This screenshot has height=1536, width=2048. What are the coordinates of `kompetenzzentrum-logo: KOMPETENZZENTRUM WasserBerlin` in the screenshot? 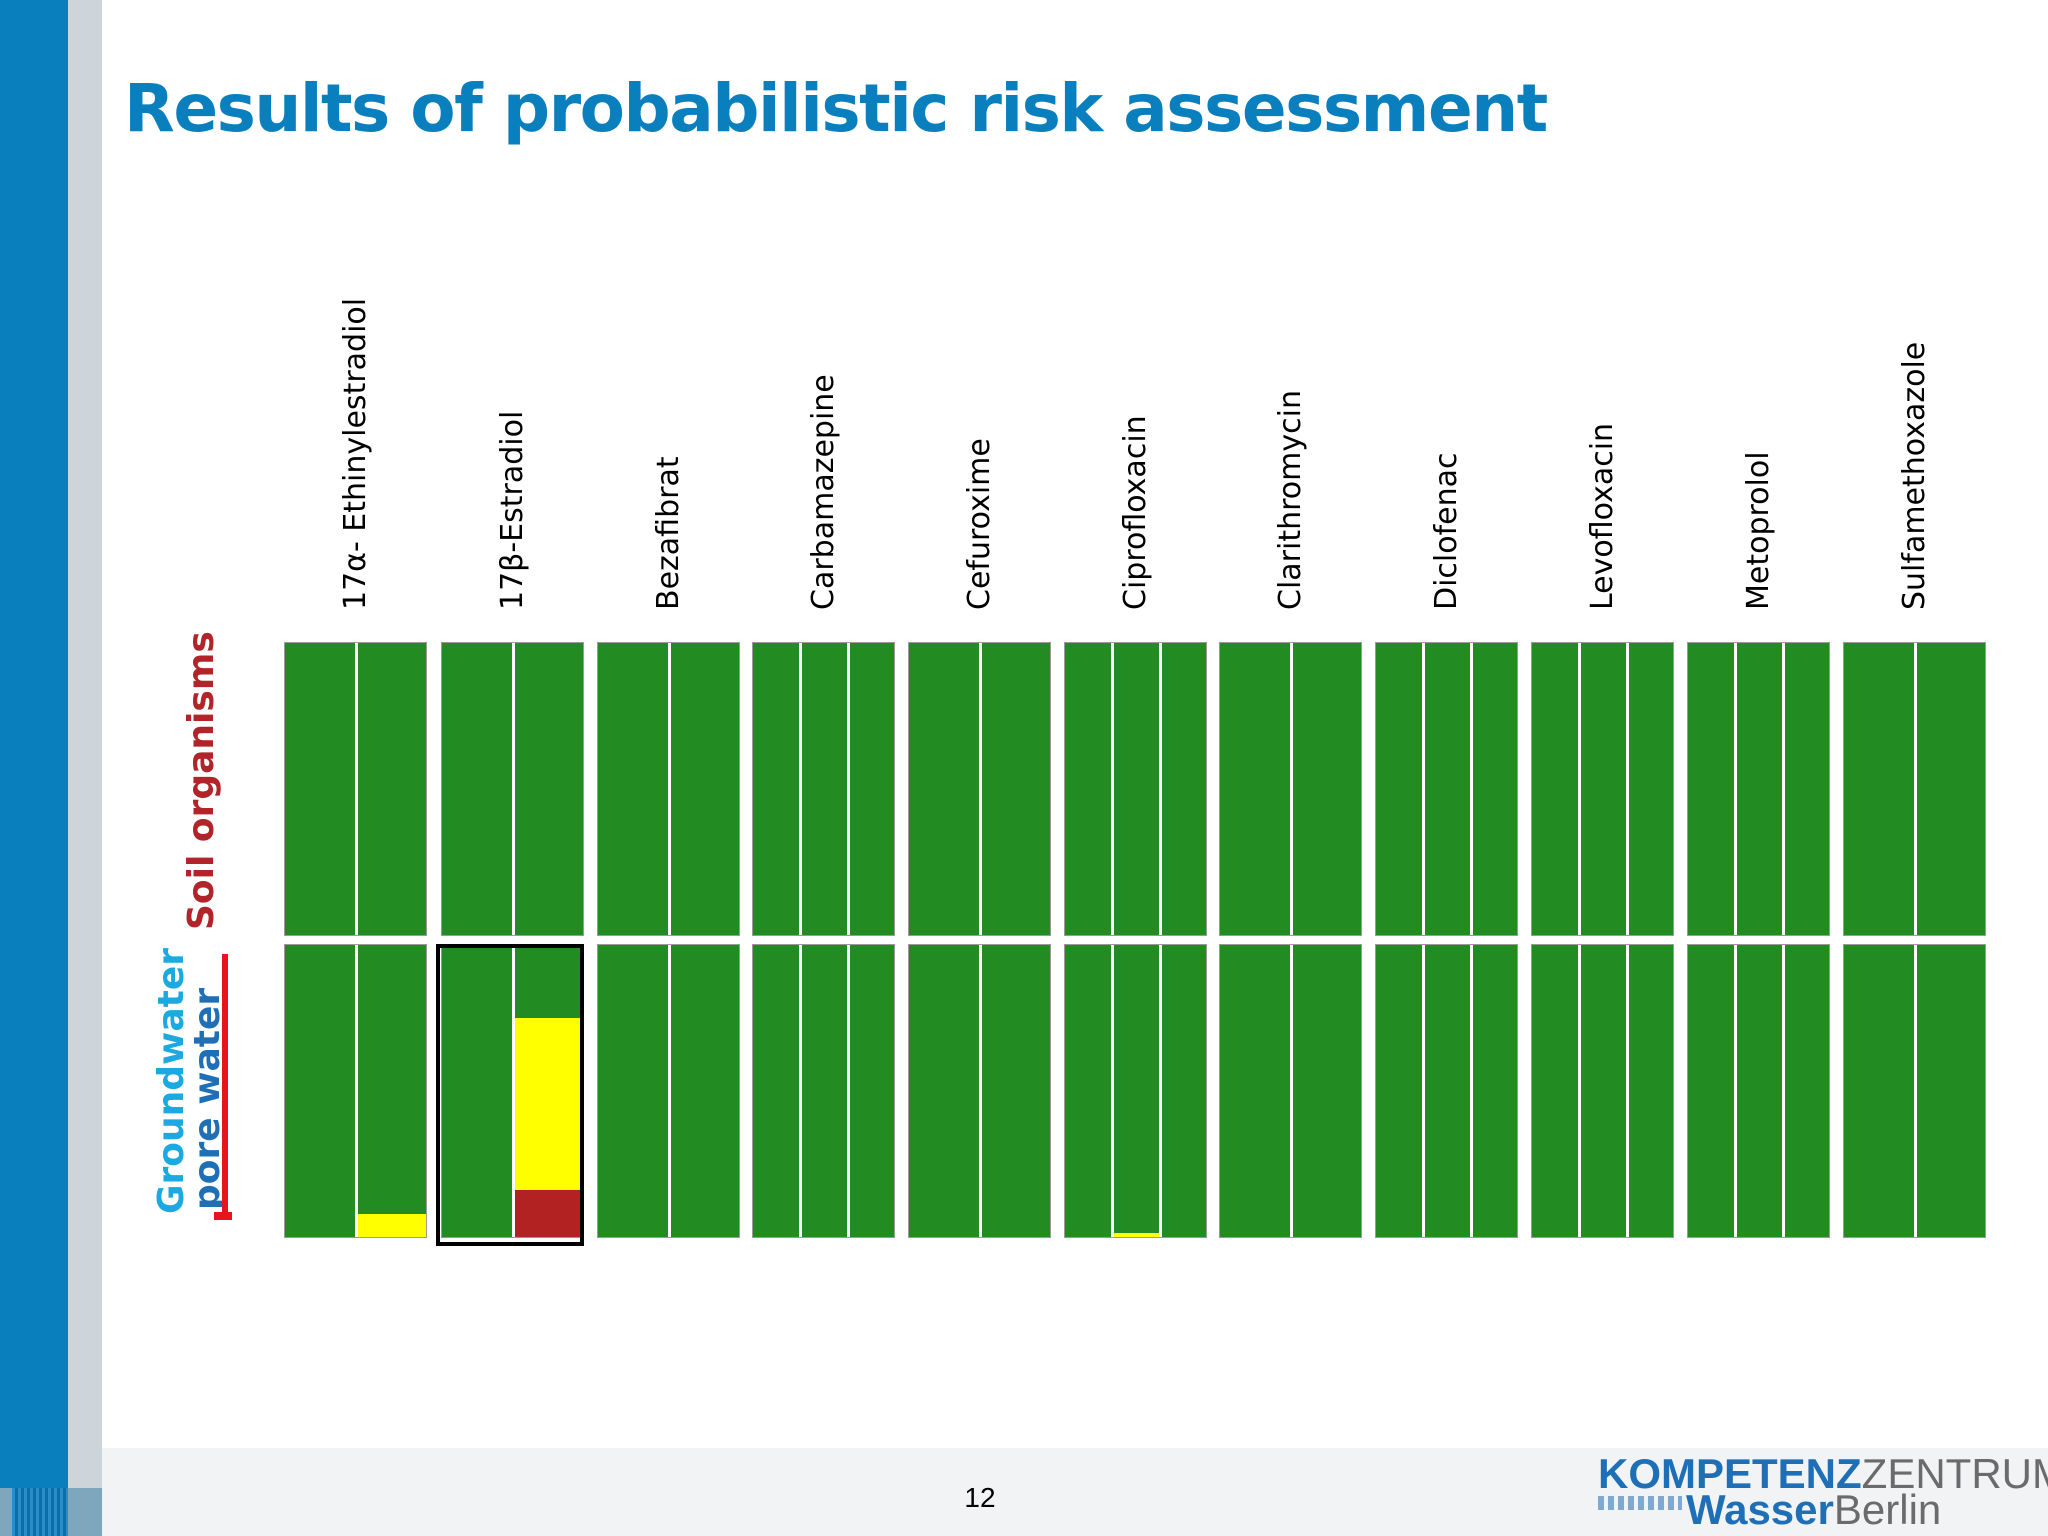 It's located at (1823, 1492).